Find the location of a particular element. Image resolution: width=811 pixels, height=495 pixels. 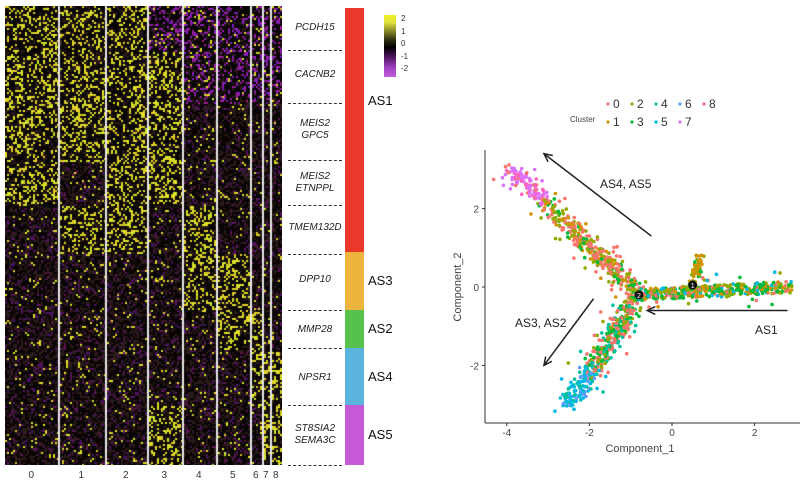

legend-label: 0 is located at coordinates (616, 104).